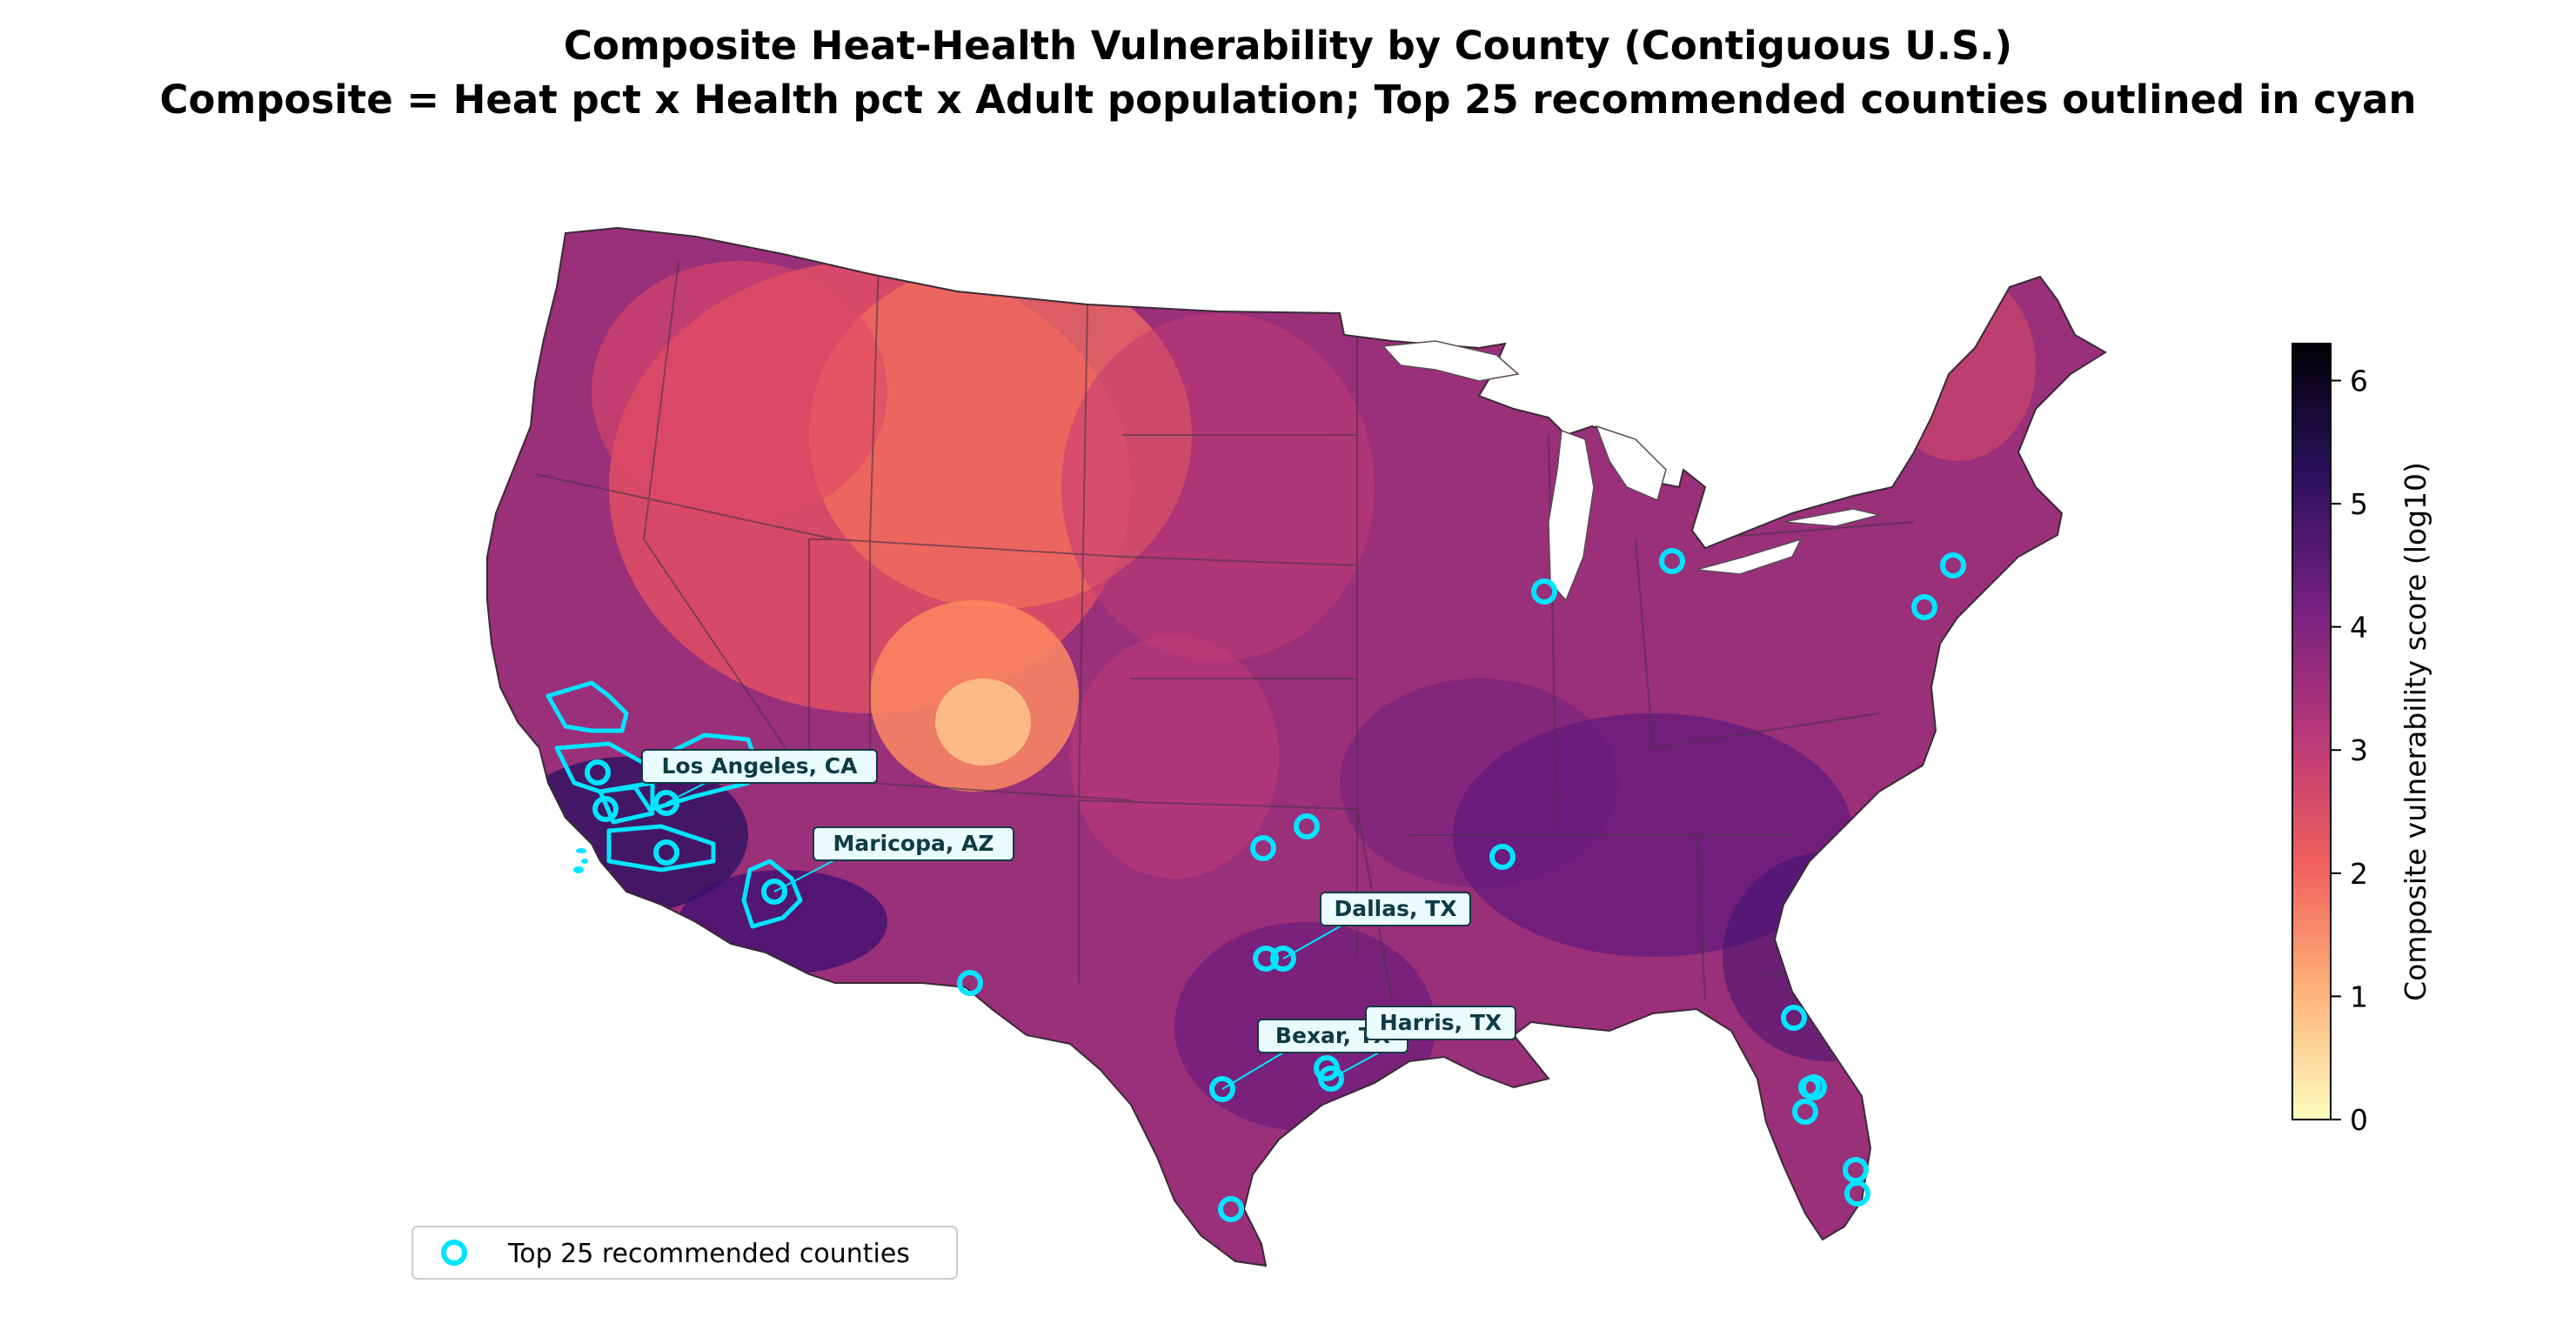 Image resolution: width=2576 pixels, height=1317 pixels. What do you see at coordinates (666, 803) in the screenshot?
I see `marker-los-angeles` at bounding box center [666, 803].